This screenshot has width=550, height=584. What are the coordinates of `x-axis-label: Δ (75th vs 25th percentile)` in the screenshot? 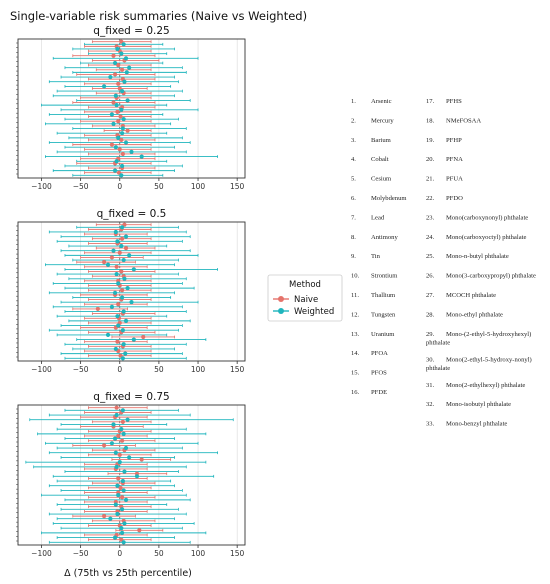 It's located at (128, 573).